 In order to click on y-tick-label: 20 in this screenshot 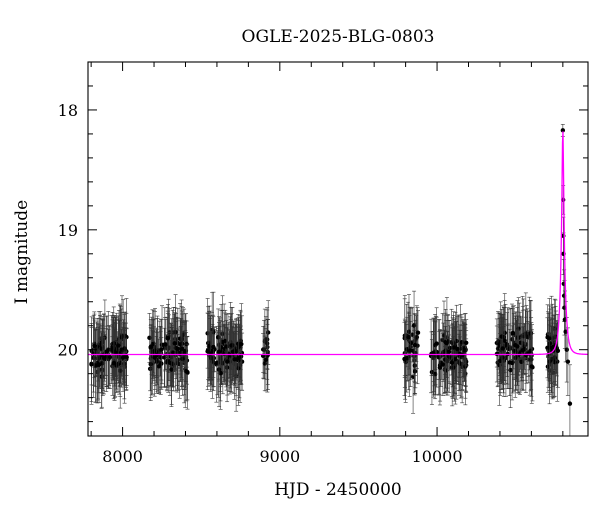, I will do `click(68, 350)`.